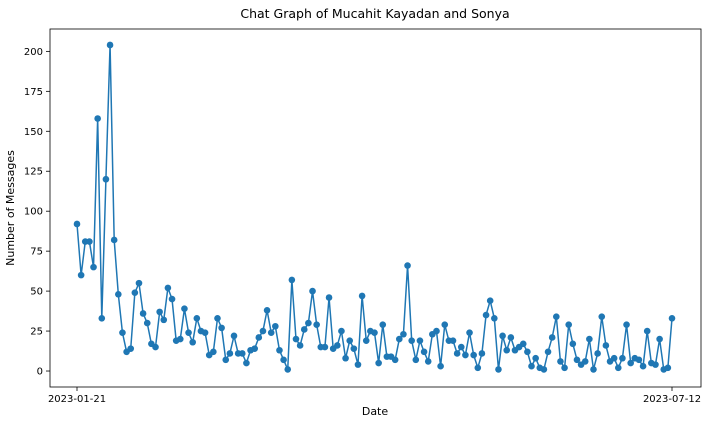 The image size is (709, 424). Describe the element at coordinates (33, 92) in the screenshot. I see `y-tick-label: 175` at that location.